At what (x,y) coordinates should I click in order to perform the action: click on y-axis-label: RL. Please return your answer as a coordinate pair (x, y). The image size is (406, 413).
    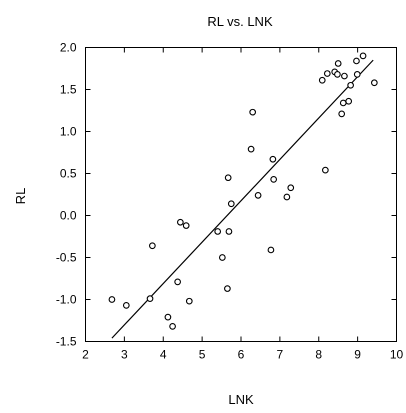
    Looking at the image, I should click on (20, 196).